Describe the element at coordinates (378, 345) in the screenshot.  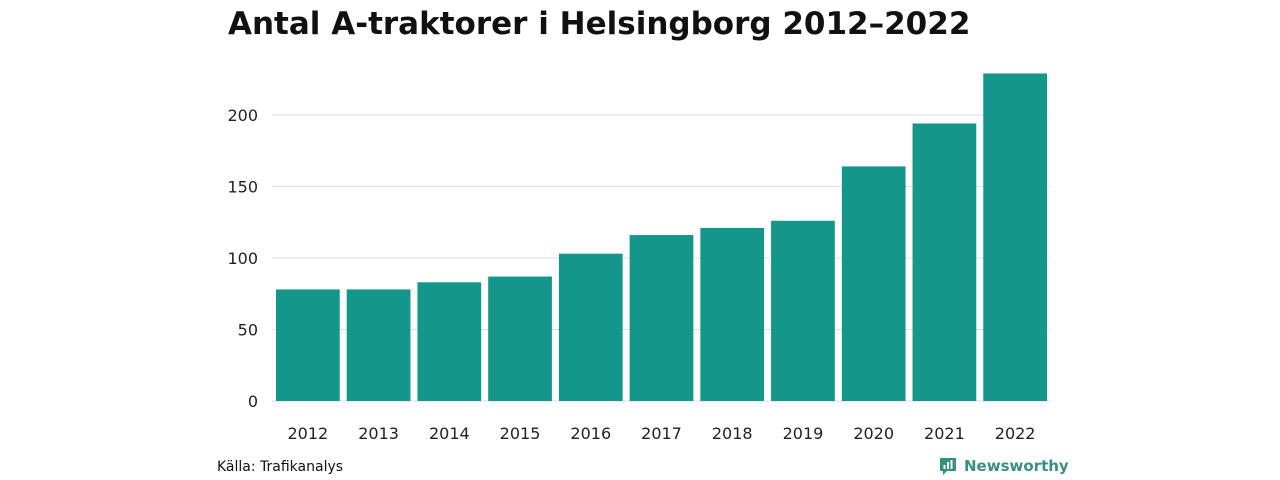
I see `bar-2013` at that location.